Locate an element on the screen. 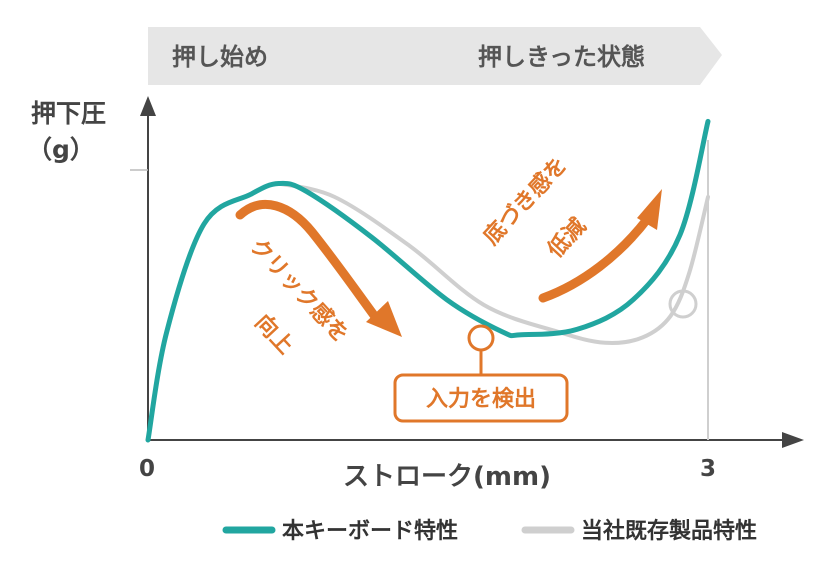 The width and height of the screenshot is (837, 574). bottoming-arrowhead is located at coordinates (649, 209).